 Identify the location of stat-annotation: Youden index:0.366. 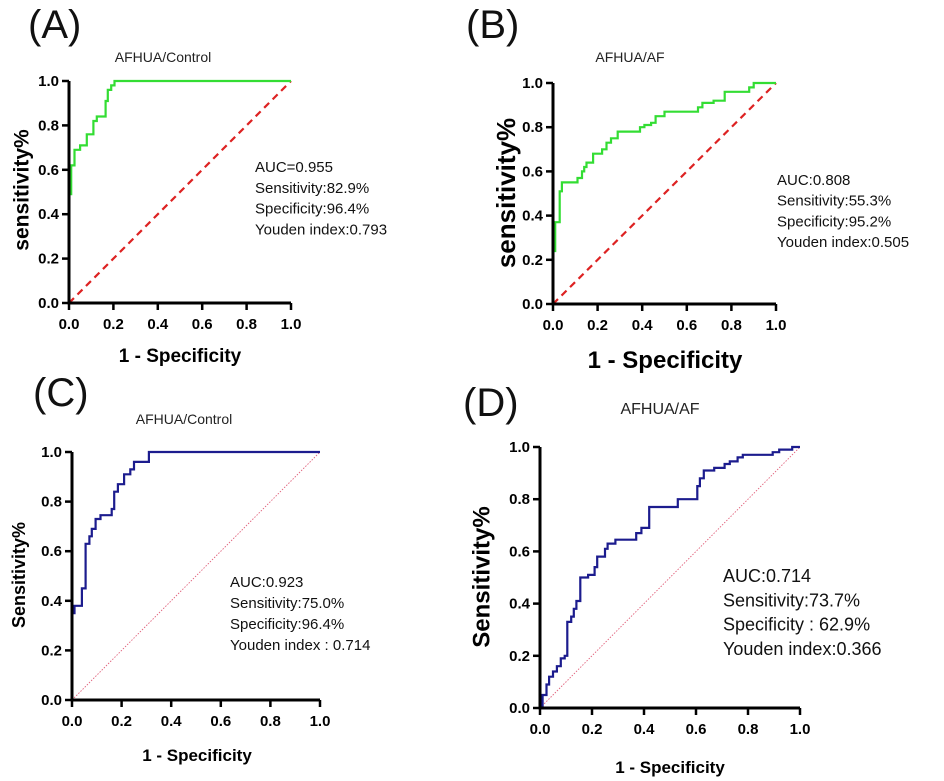
(802, 649).